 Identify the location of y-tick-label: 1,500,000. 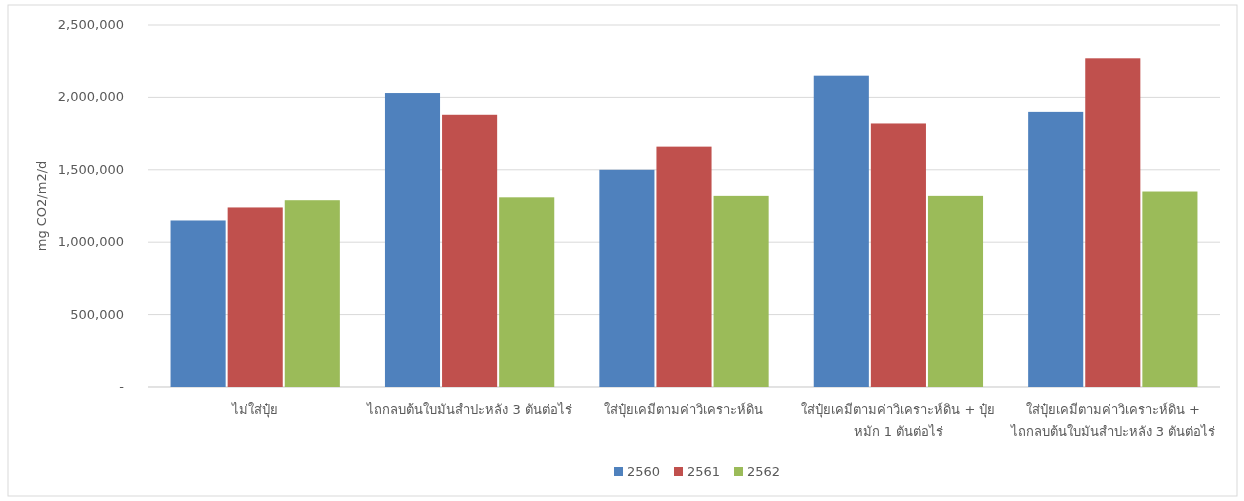
(90, 169).